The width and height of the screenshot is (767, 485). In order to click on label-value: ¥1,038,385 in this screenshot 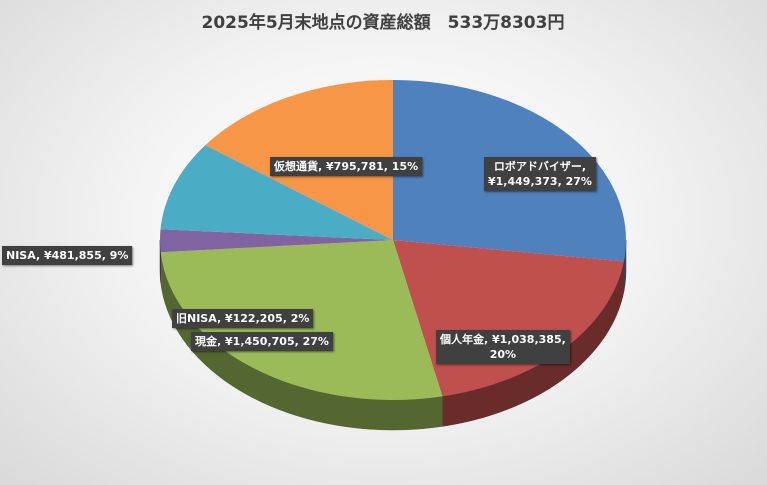, I will do `click(527, 339)`.